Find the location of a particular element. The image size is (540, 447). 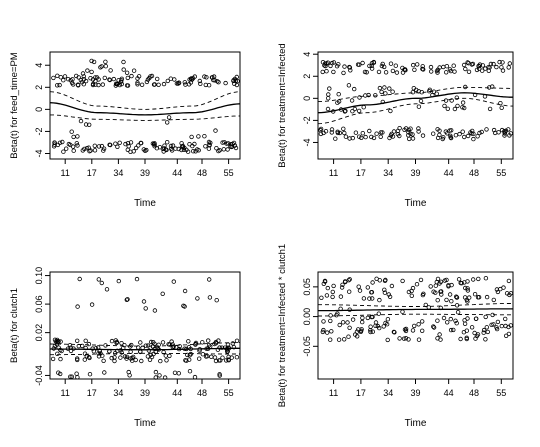

x-tick-label: 39 is located at coordinates (415, 173).